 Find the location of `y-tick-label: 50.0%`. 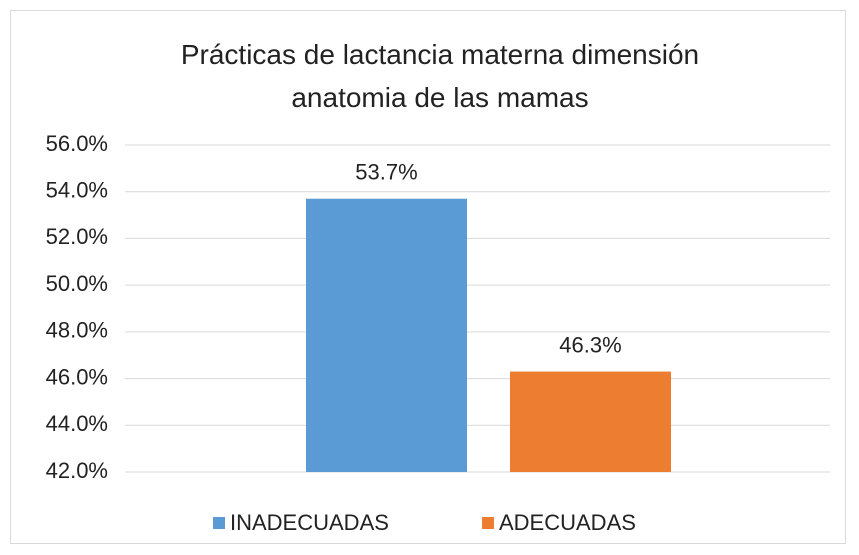

y-tick-label: 50.0% is located at coordinates (77, 283).